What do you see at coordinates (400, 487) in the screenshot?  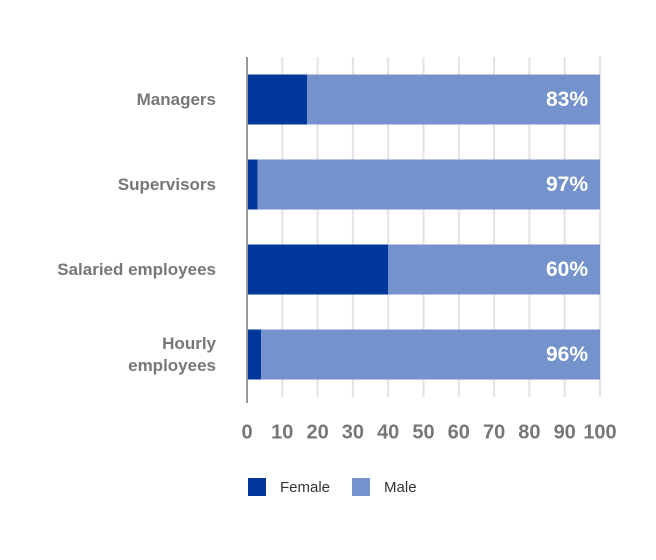 I see `legend-label: Male` at bounding box center [400, 487].